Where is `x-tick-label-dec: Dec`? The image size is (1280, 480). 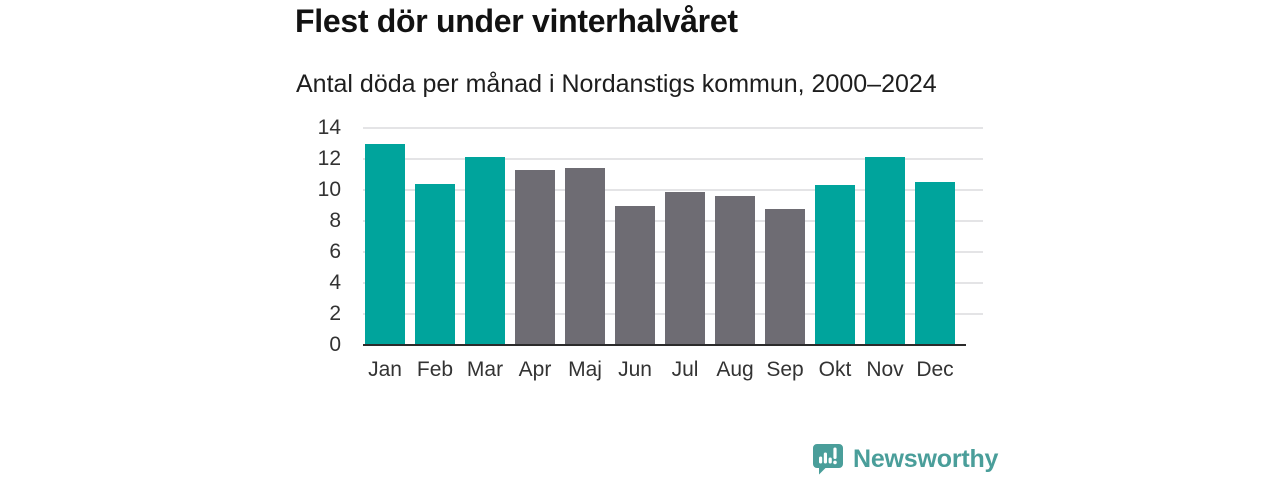
x-tick-label-dec: Dec is located at coordinates (935, 369).